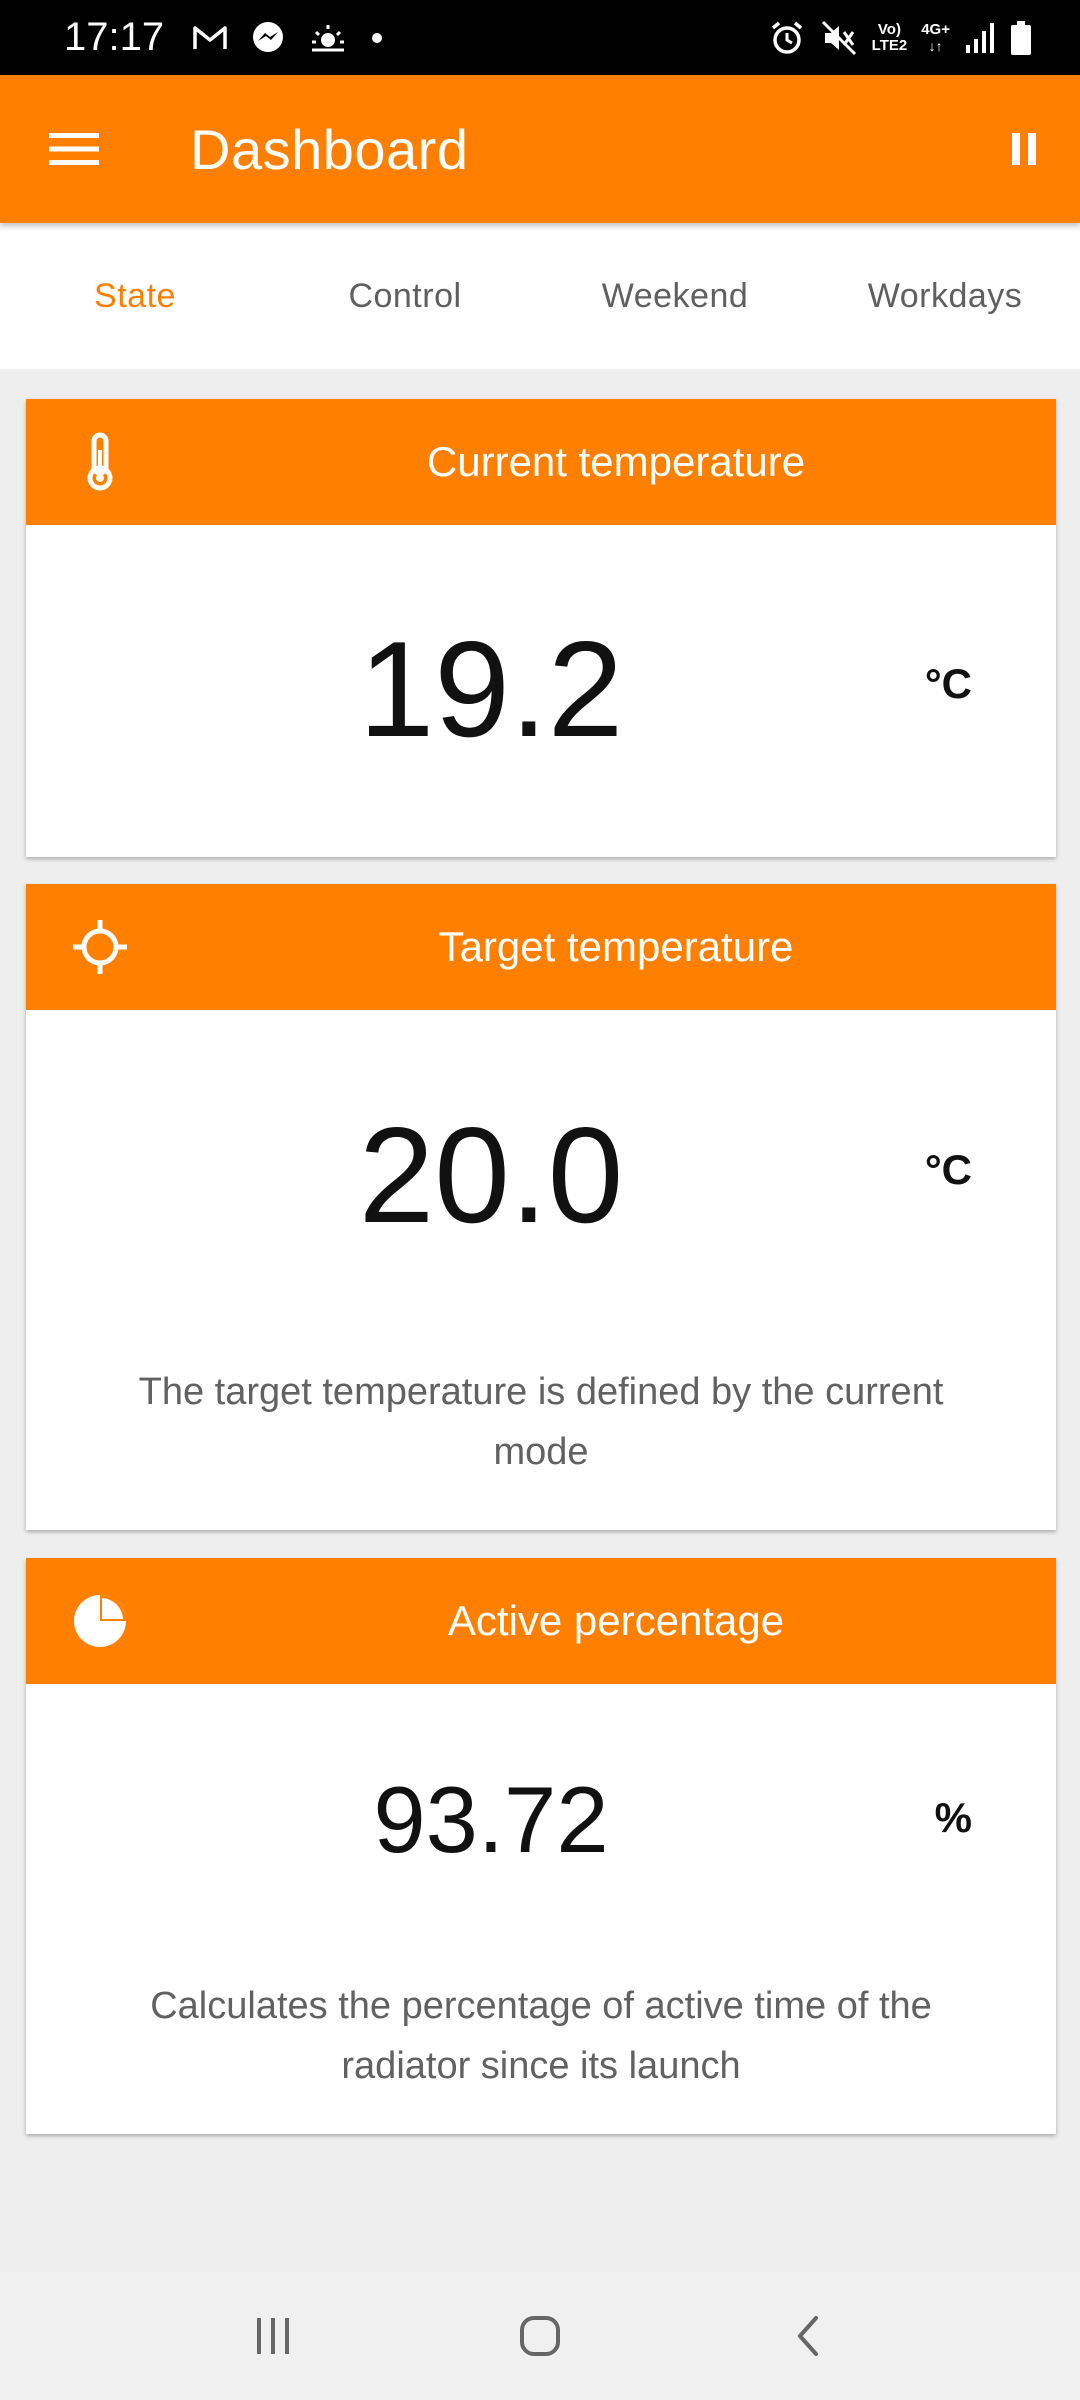 Image resolution: width=1080 pixels, height=2400 pixels. Describe the element at coordinates (491, 1175) in the screenshot. I see `target-temperature-value: 20.0` at that location.